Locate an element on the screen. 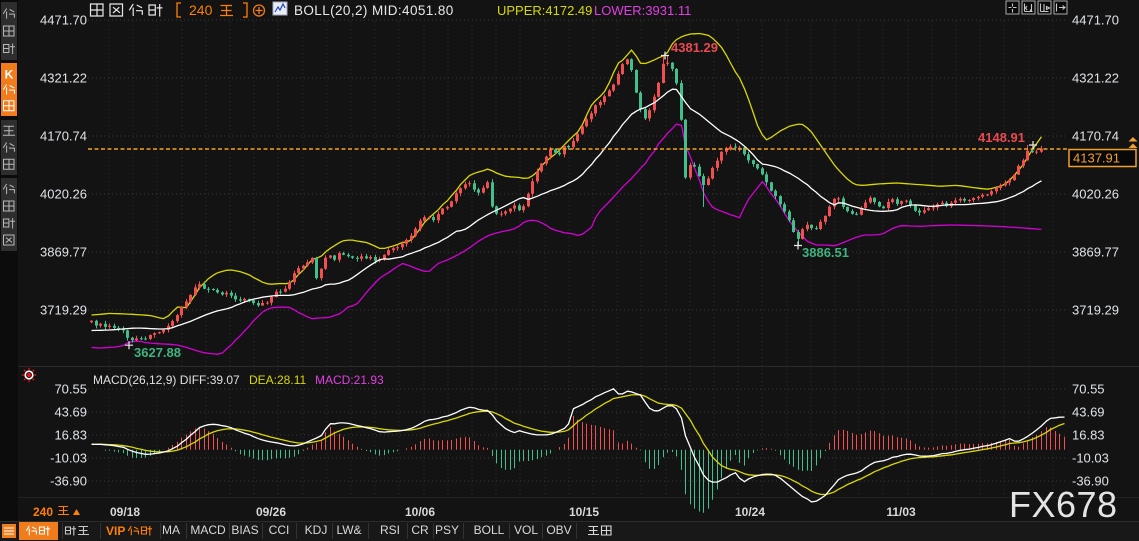  svg-text: BIAS is located at coordinates (244, 530).